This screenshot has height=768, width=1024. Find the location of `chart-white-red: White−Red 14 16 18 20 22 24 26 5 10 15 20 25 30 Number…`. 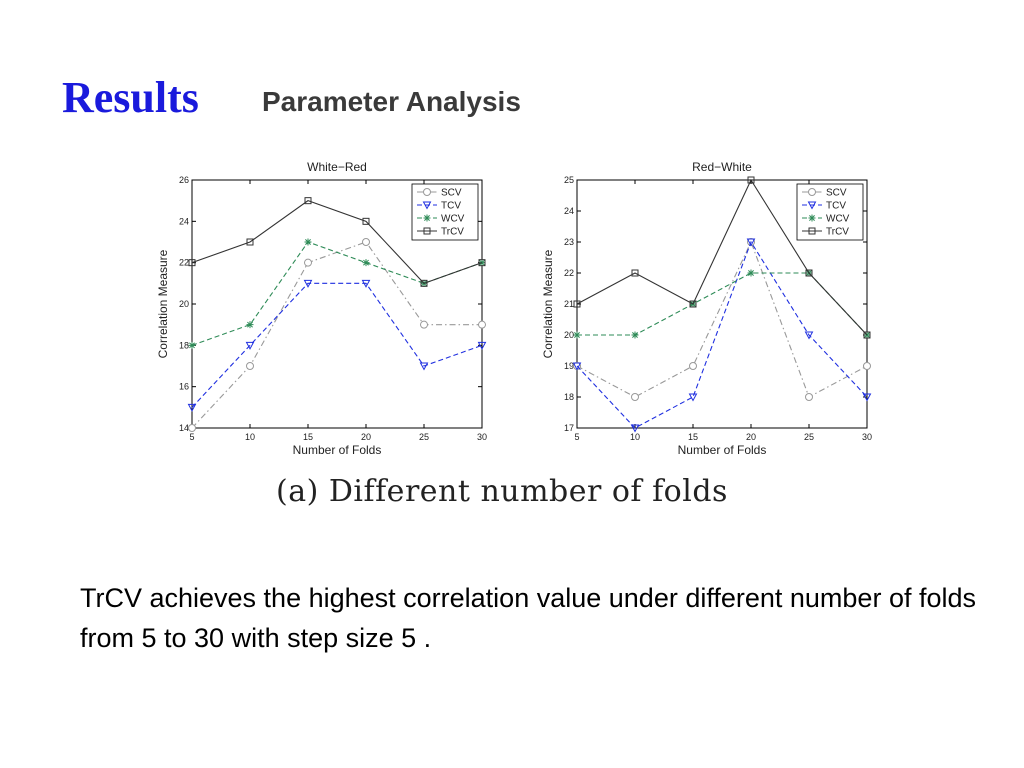

chart-white-red: White−Red 14 16 18 20 22 24 26 5 10 15 20 25 30 Number… is located at coordinates (321, 308).